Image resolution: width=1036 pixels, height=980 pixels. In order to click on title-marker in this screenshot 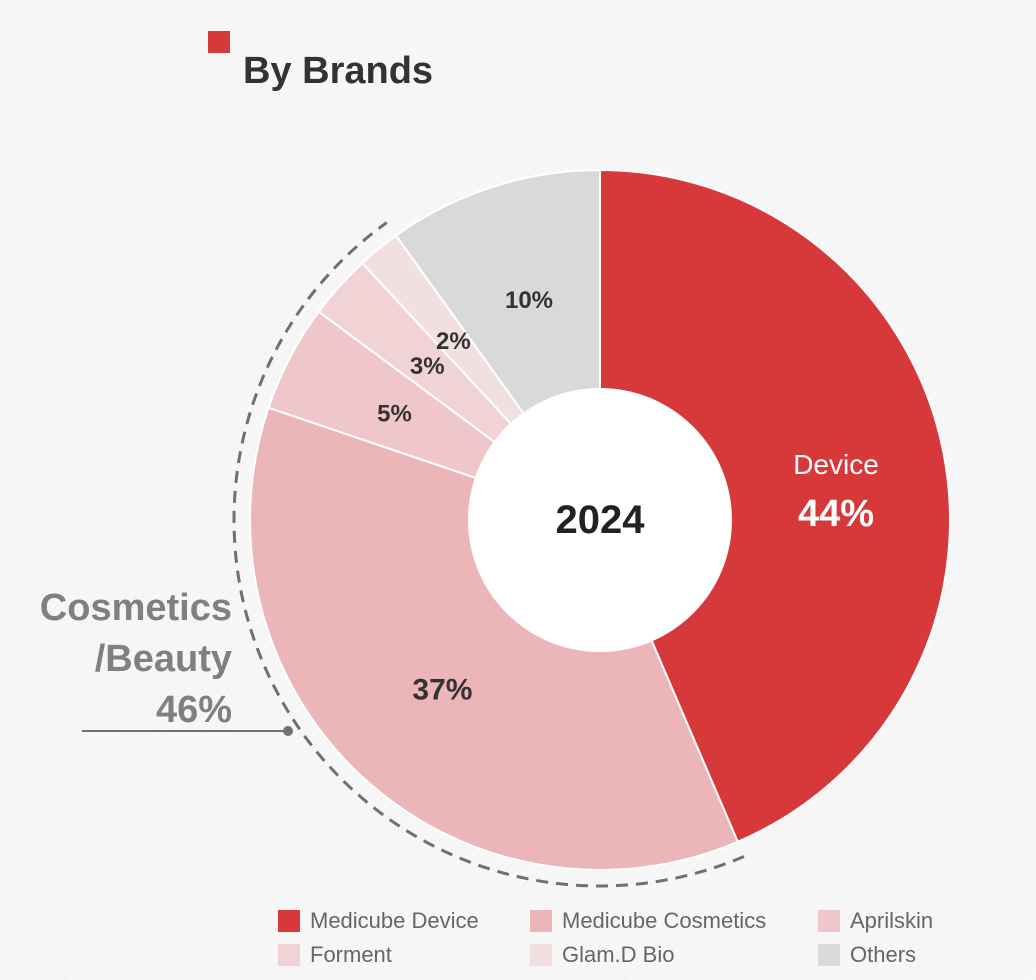, I will do `click(219, 42)`.